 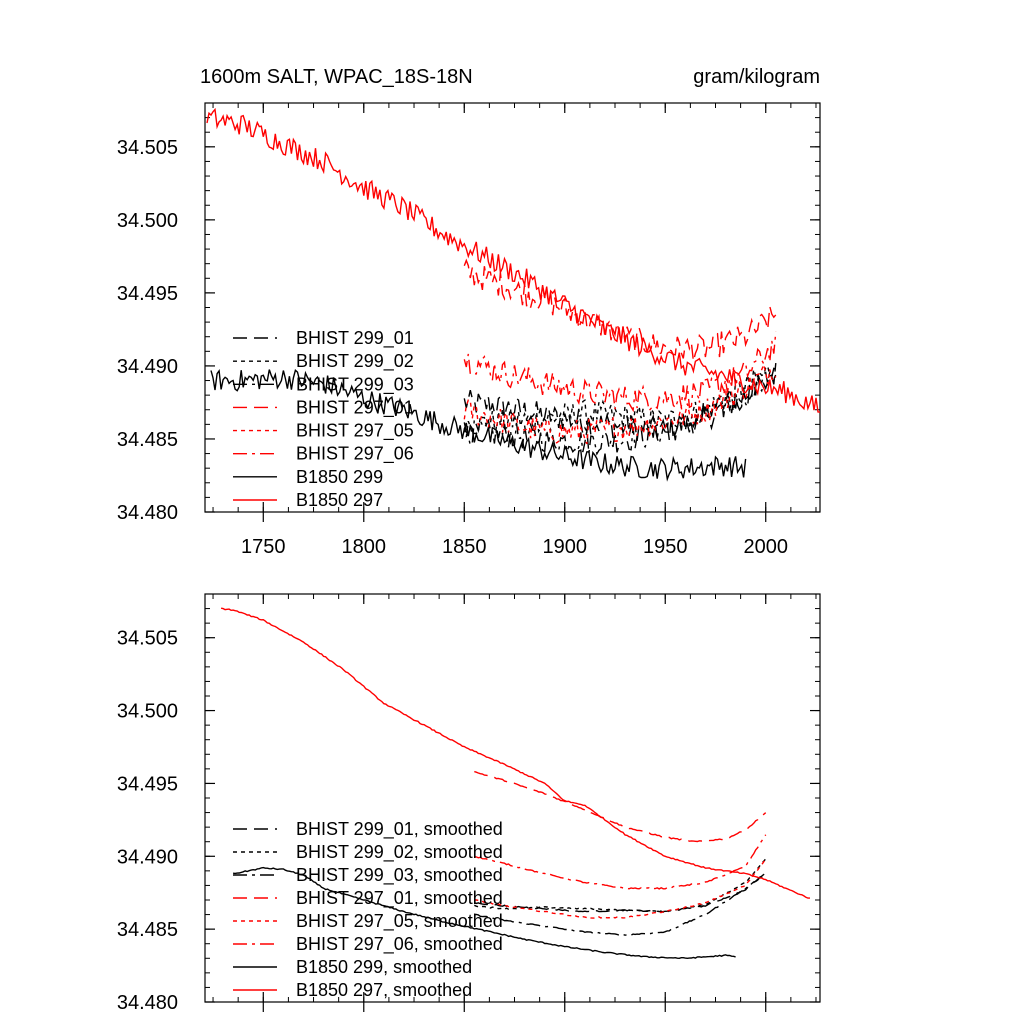 I want to click on bottom-y-tick-label: 34.505, so click(x=147, y=639).